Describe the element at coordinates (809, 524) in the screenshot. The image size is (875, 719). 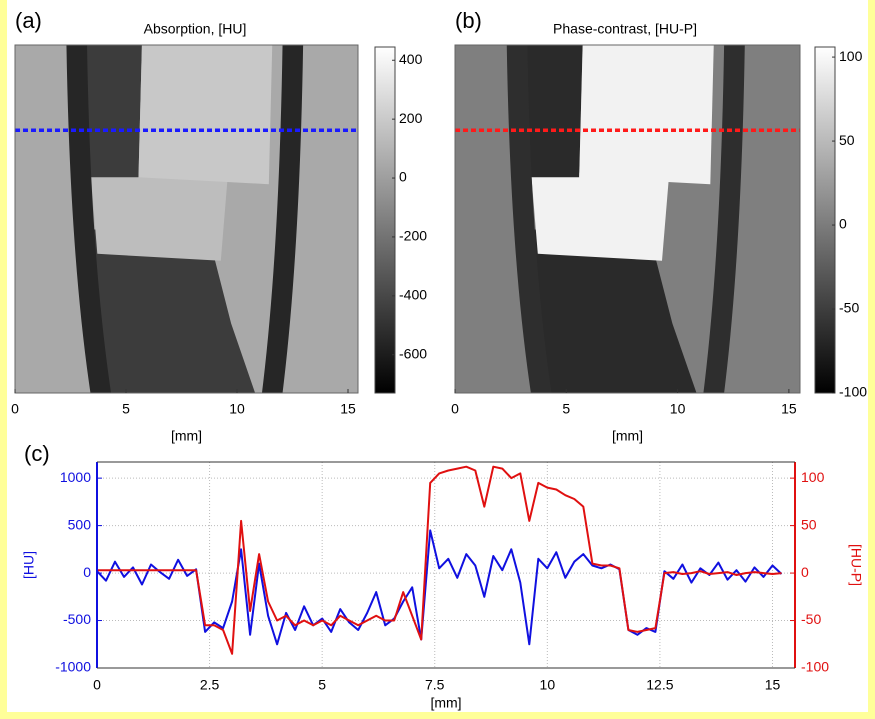
I see `y2-tick-label: 50` at that location.